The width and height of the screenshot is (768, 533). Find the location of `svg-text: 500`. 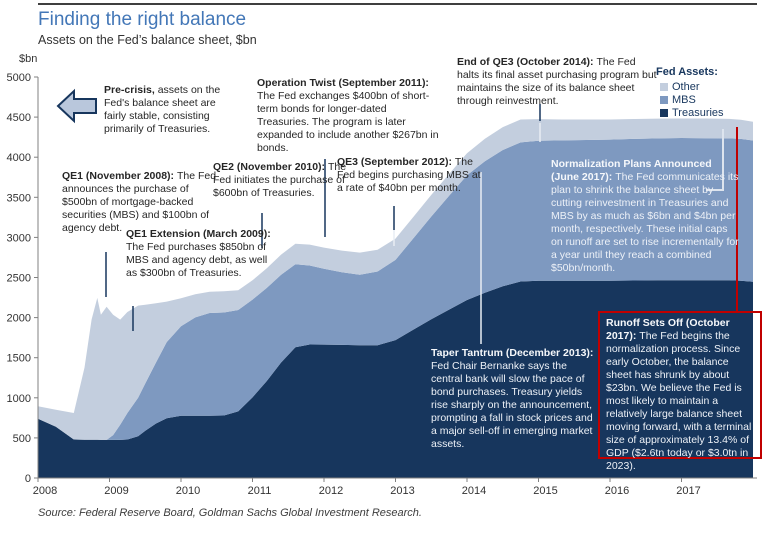

svg-text: 500 is located at coordinates (22, 439).